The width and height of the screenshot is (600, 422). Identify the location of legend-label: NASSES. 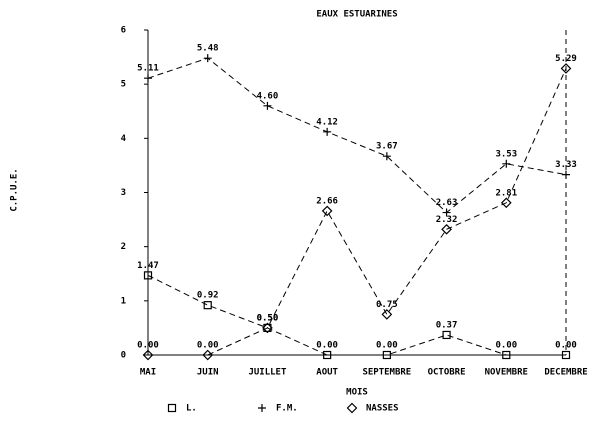
(382, 409).